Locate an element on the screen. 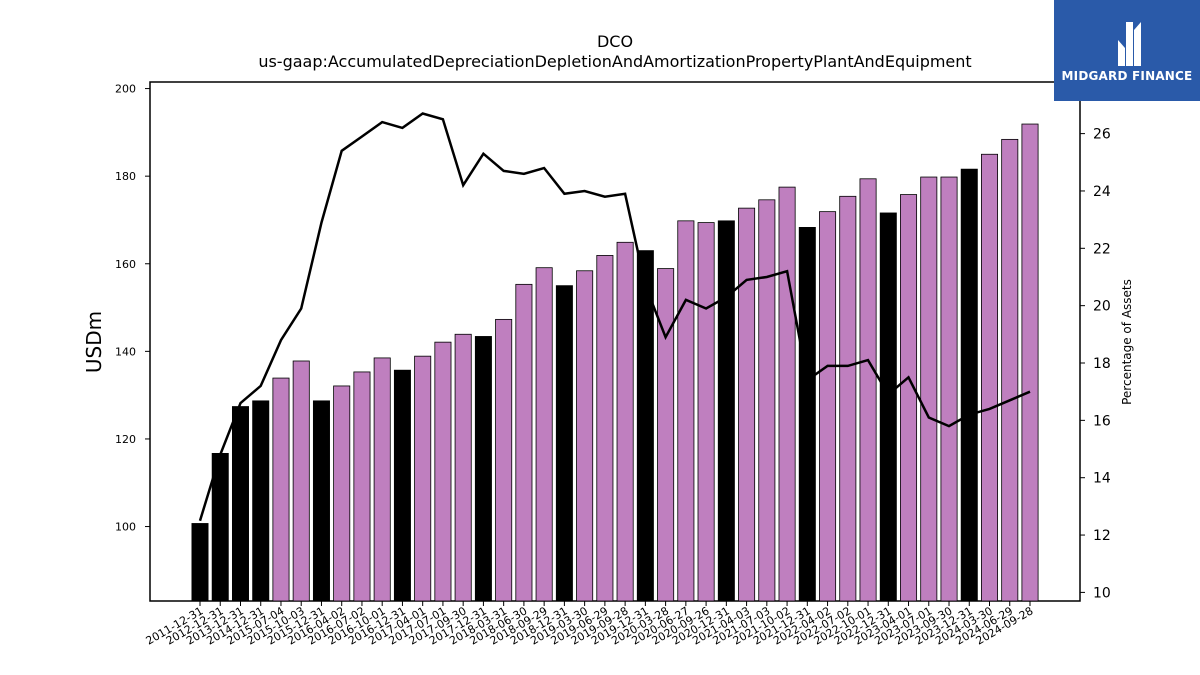  y-right-tick-label: 22 is located at coordinates (1102, 249).